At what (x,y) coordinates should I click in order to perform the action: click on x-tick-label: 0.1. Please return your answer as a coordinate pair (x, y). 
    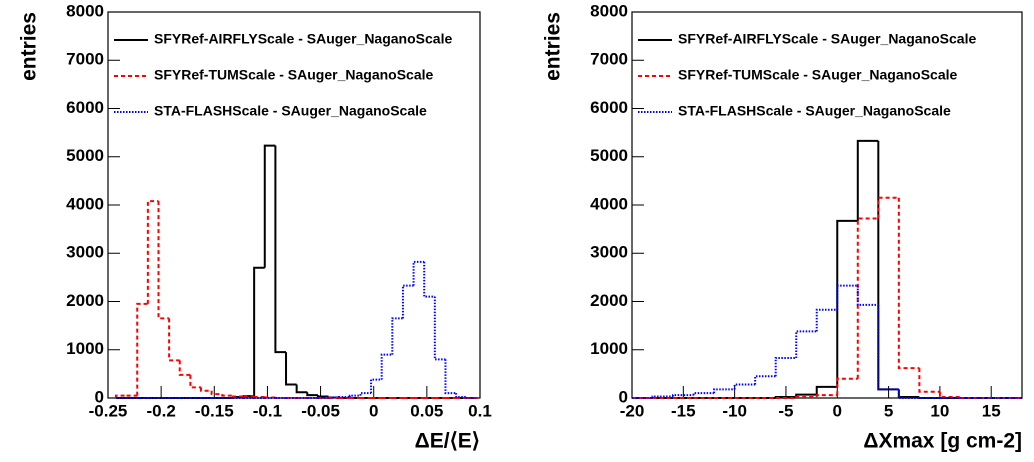
    Looking at the image, I should click on (480, 410).